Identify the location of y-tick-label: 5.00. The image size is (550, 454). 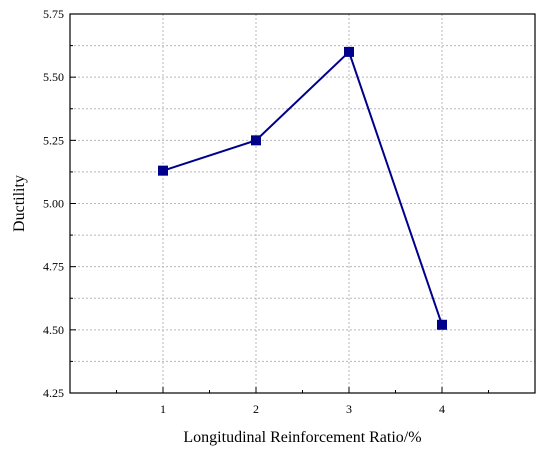
(53, 204).